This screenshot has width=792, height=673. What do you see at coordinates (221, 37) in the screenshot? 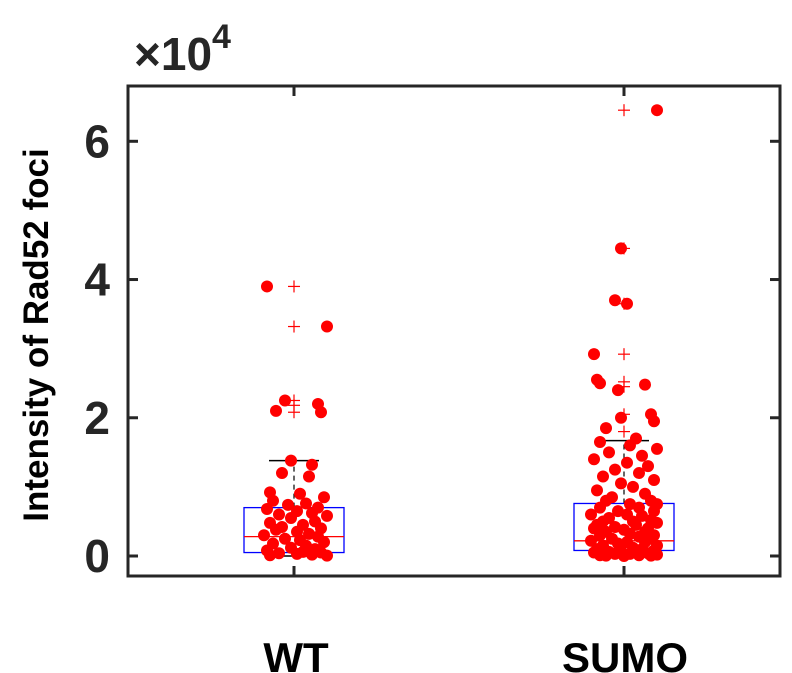
I see `multiplier-exponent: 4` at bounding box center [221, 37].